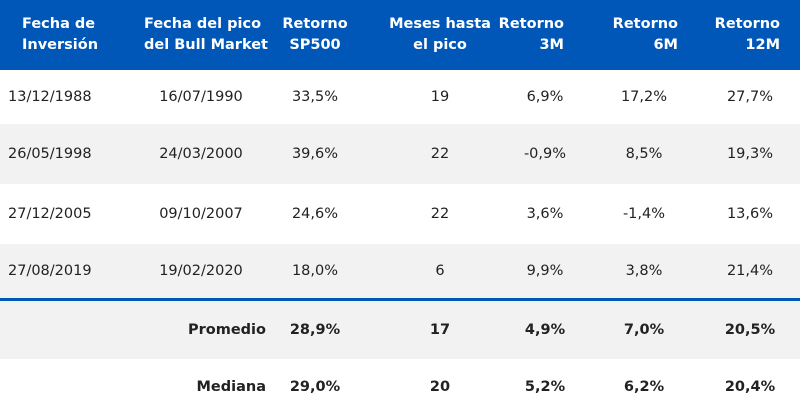  What do you see at coordinates (400, 299) in the screenshot?
I see `summary-divider` at bounding box center [400, 299].